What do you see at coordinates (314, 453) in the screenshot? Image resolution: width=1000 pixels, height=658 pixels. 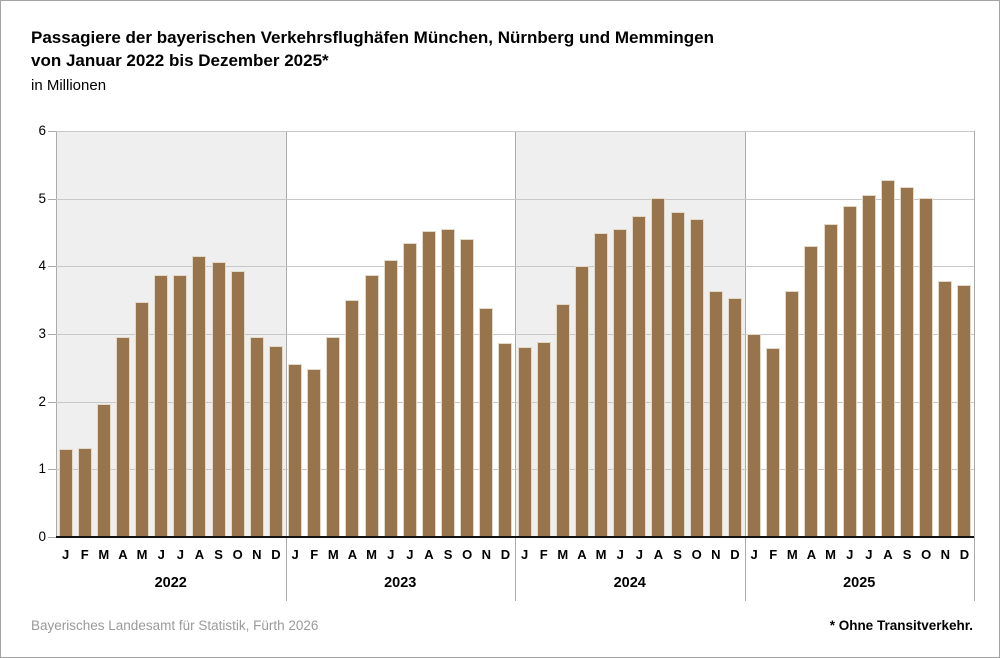 I see `bar-2023-F1` at bounding box center [314, 453].